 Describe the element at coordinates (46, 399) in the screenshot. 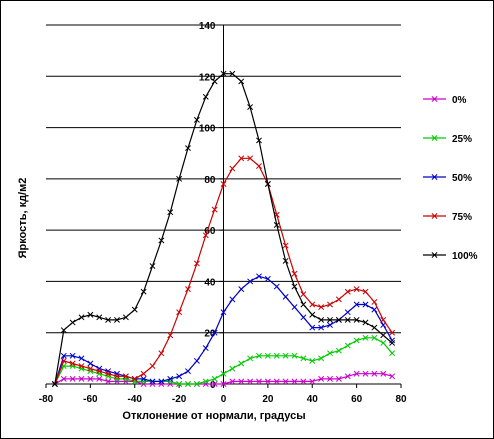

I see `x-tick-label: -80` at that location.